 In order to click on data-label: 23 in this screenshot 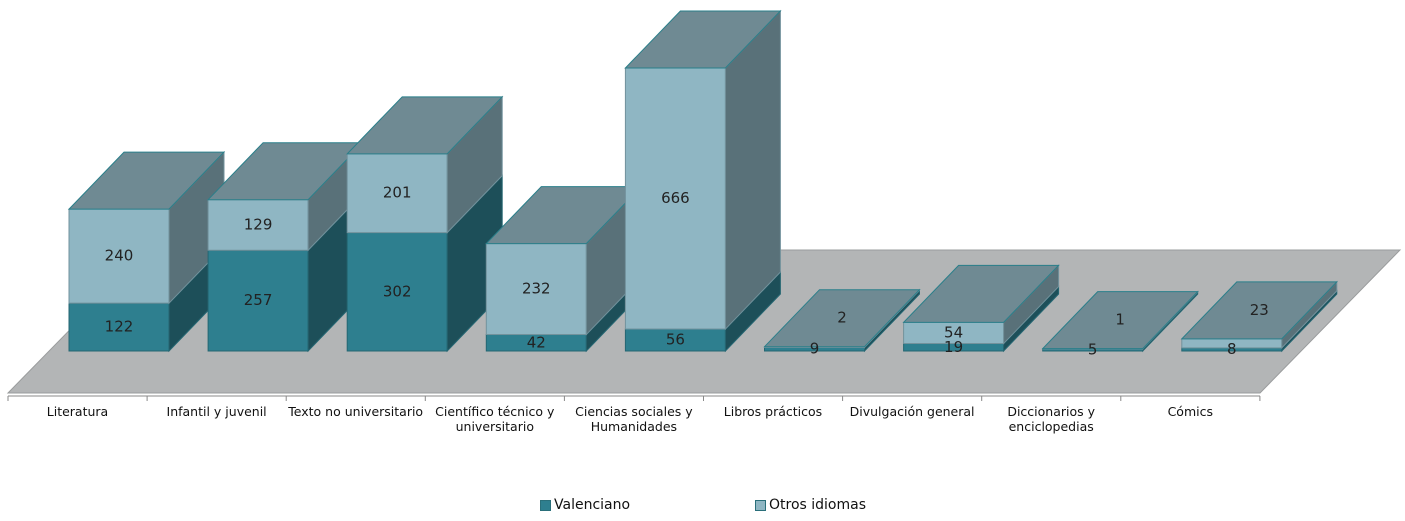, I will do `click(1259, 310)`.